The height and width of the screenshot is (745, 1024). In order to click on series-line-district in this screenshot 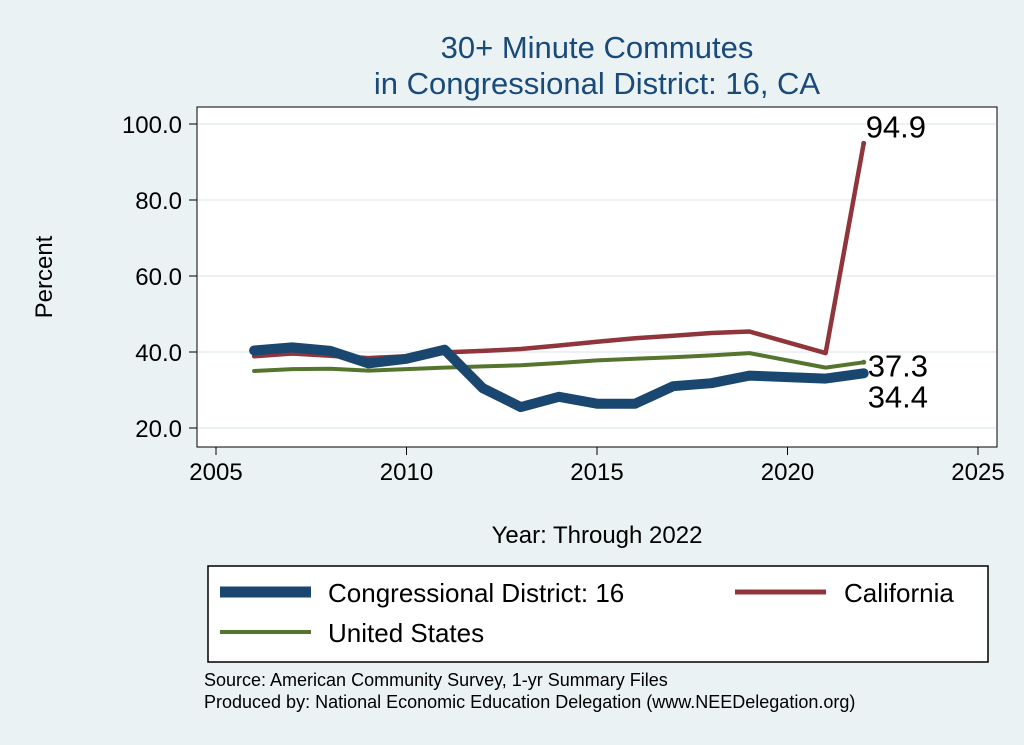, I will do `click(559, 377)`.